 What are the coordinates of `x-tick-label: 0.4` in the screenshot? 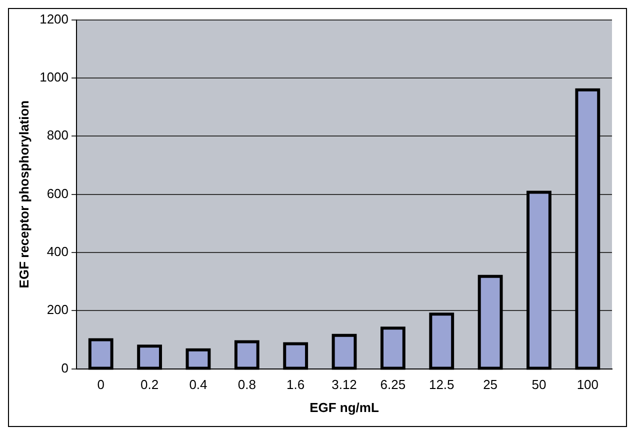 It's located at (198, 384).